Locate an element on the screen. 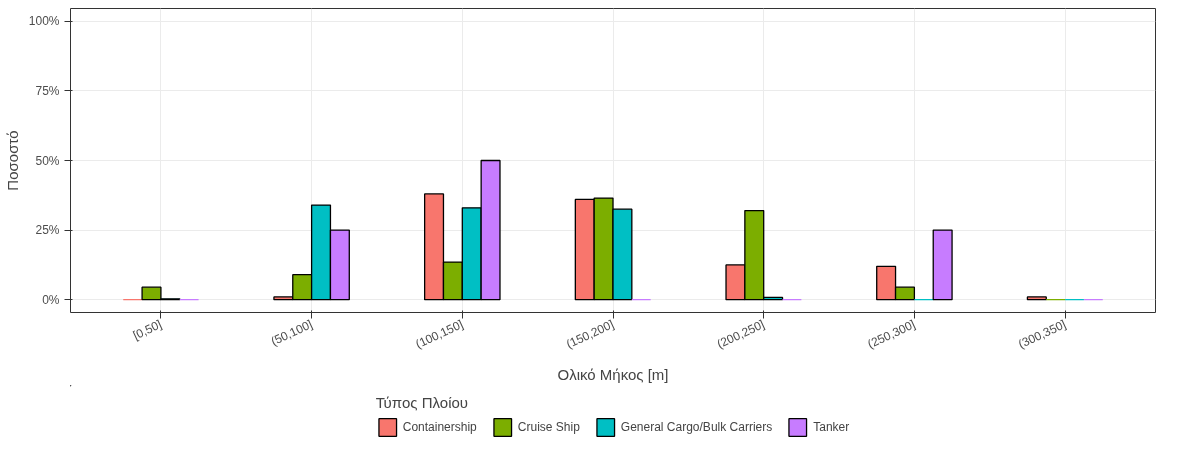 The width and height of the screenshot is (1177, 455). x-axis-title: Ολικό Μήκος [m] is located at coordinates (613, 374).